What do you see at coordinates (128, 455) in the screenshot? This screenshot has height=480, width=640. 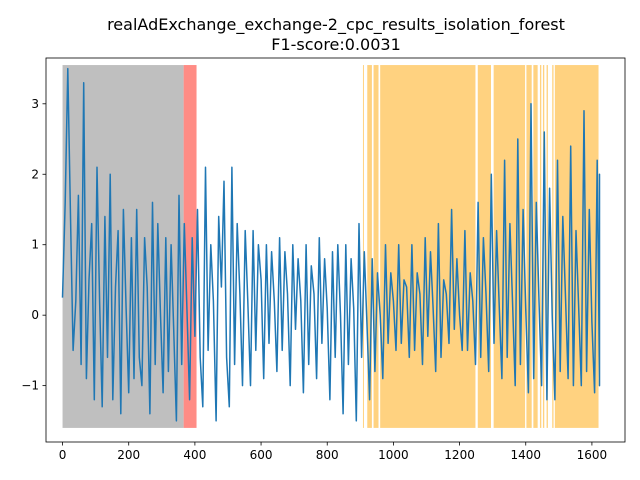 I see `x-tick-label-1: 200` at bounding box center [128, 455].